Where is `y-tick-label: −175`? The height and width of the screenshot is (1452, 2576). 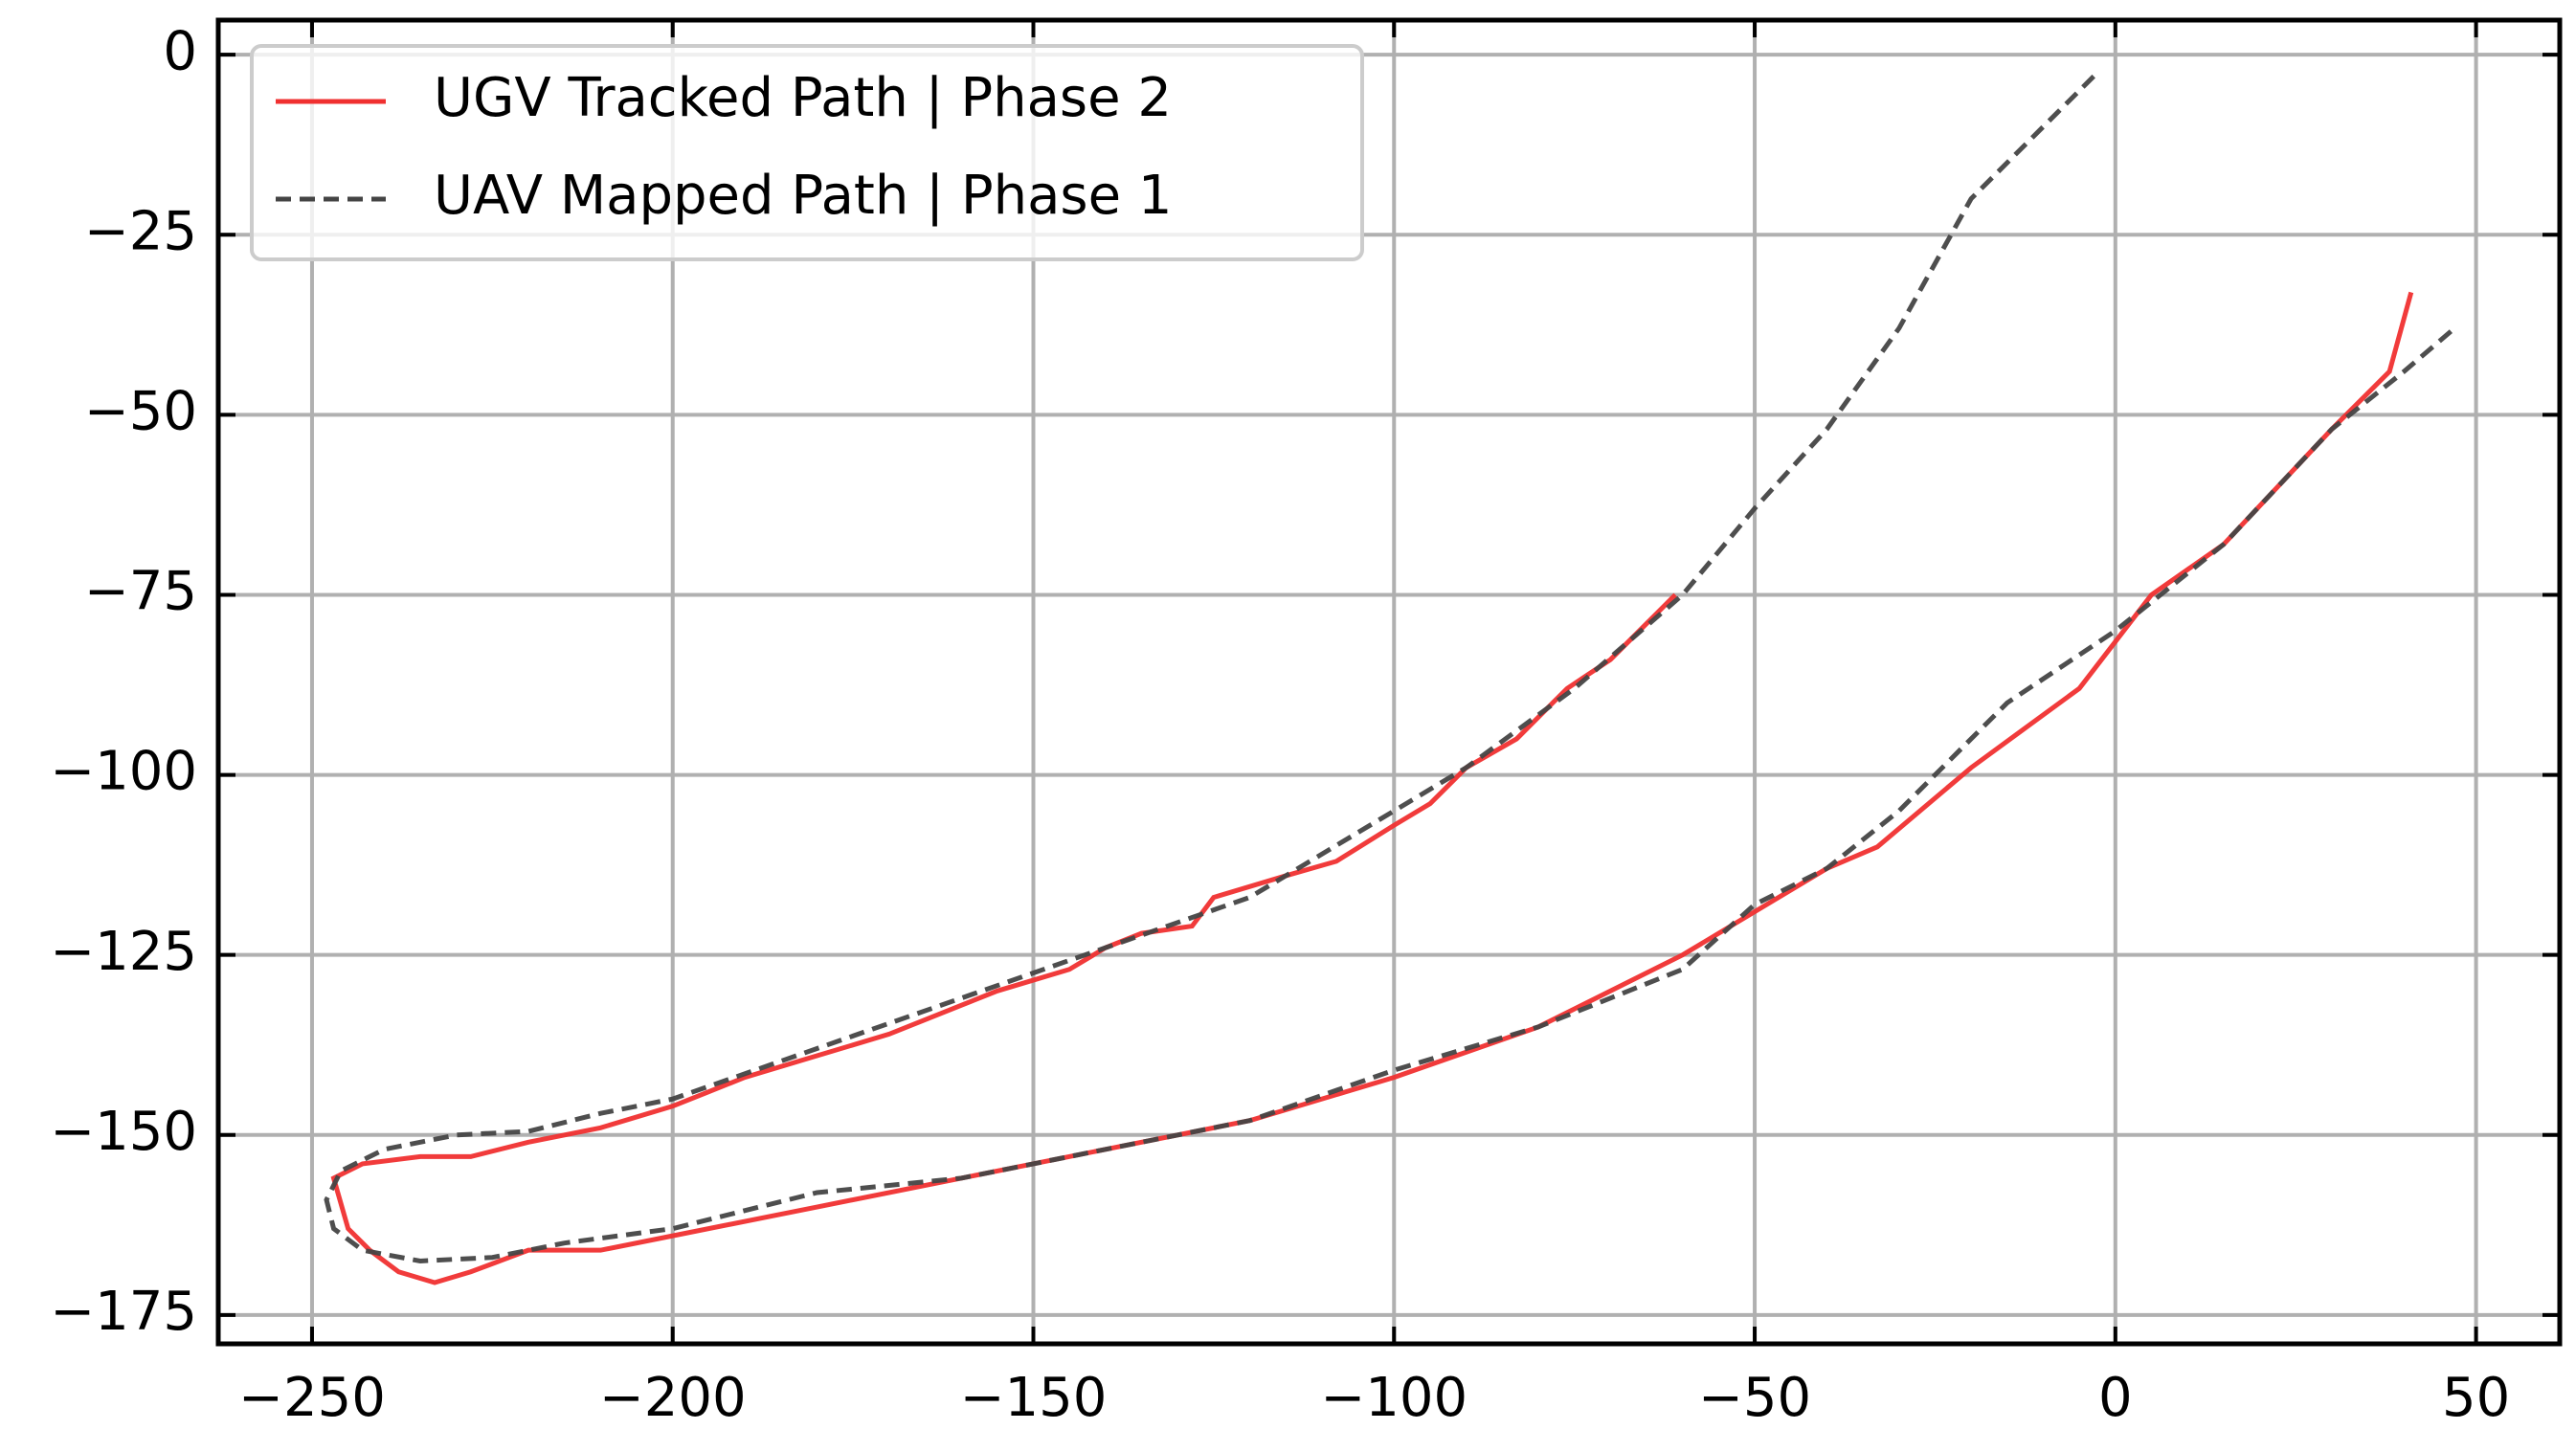 y-tick-label: −175 is located at coordinates (124, 1312).